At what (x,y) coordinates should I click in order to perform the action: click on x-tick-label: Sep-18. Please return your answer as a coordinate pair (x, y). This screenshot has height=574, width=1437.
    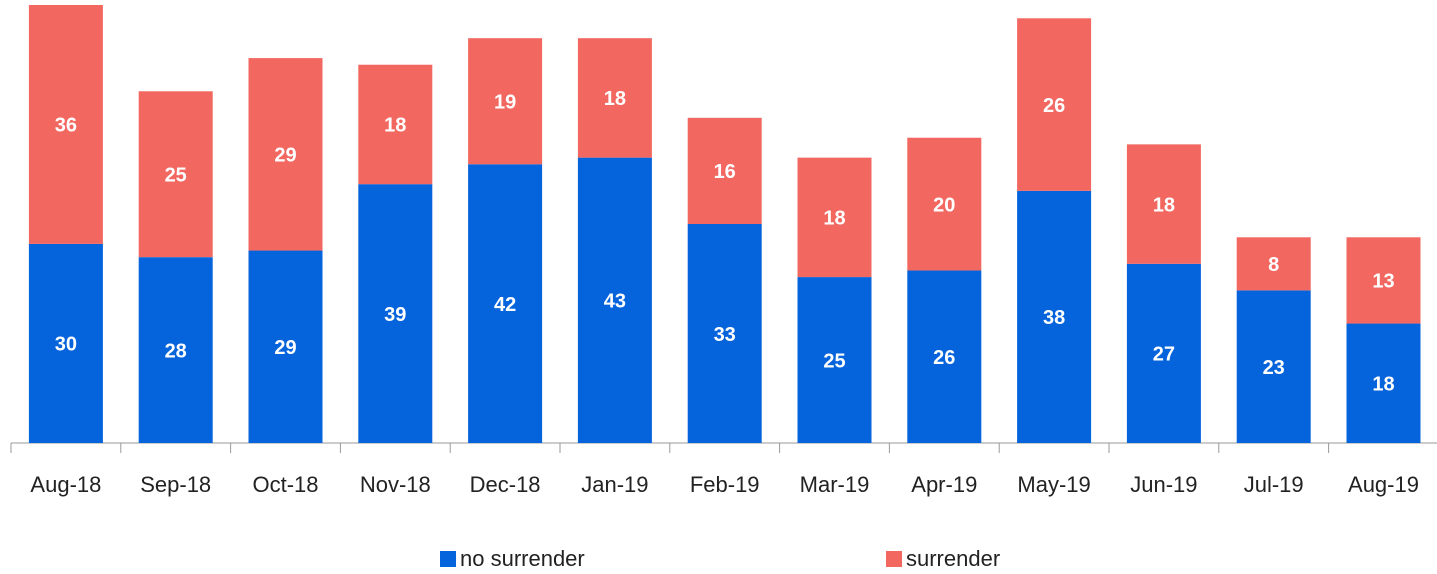
    Looking at the image, I should click on (175, 484).